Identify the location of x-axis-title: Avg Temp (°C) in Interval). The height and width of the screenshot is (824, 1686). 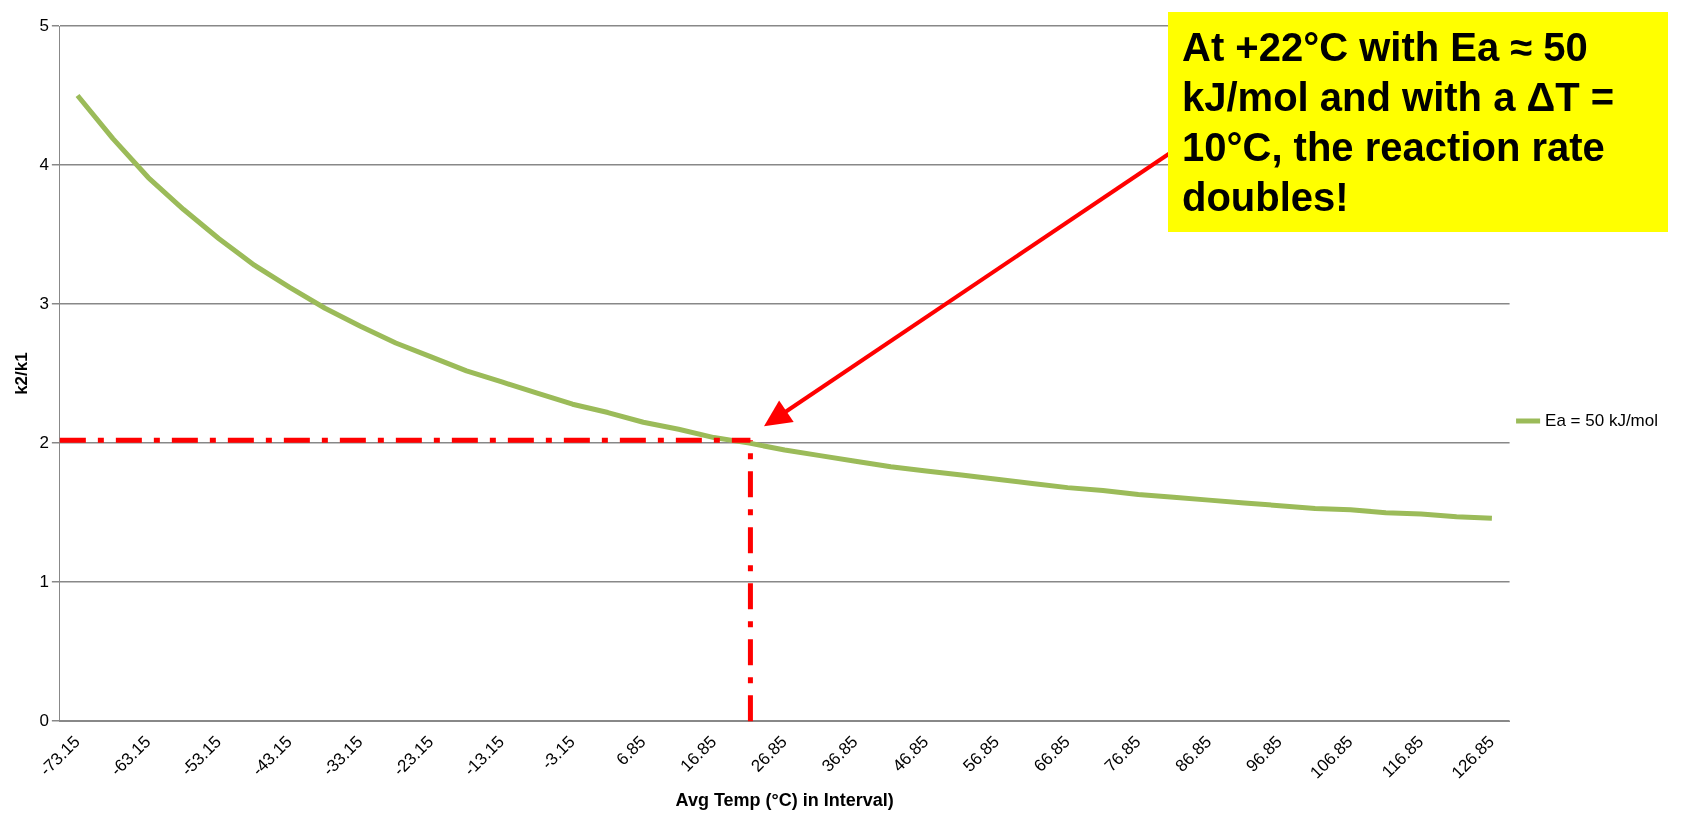
(784, 800).